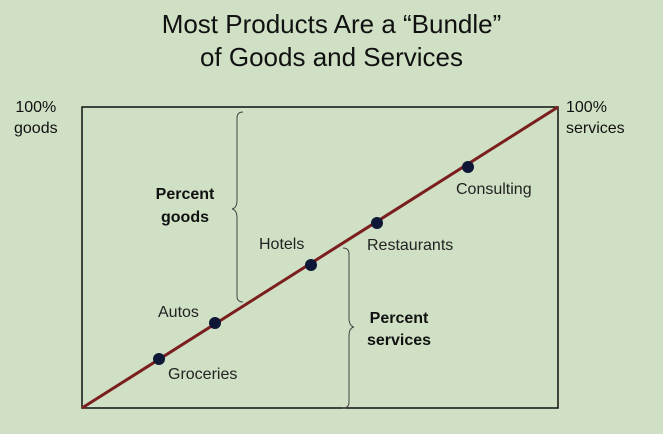  Describe the element at coordinates (331, 24) in the screenshot. I see `title-line-1: Most Products Are a “Bundle”` at that location.